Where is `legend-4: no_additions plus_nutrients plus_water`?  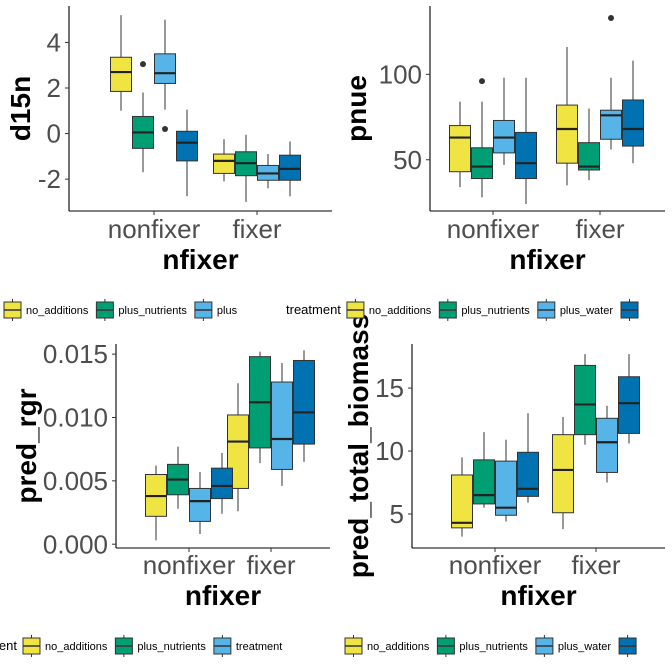
legend-4: no_additions plus_nutrients plus_water is located at coordinates (490, 646).